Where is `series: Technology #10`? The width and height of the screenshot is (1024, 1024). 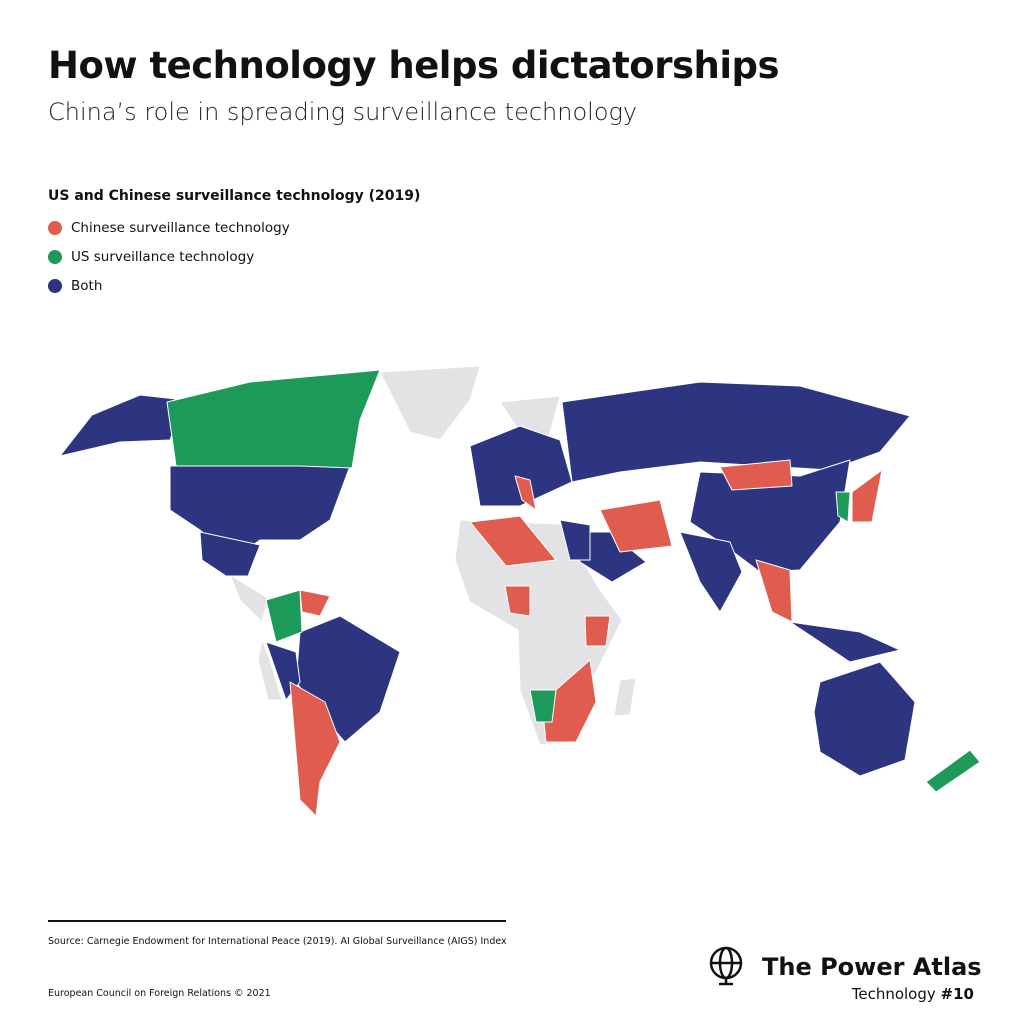 series: Technology #10 is located at coordinates (913, 994).